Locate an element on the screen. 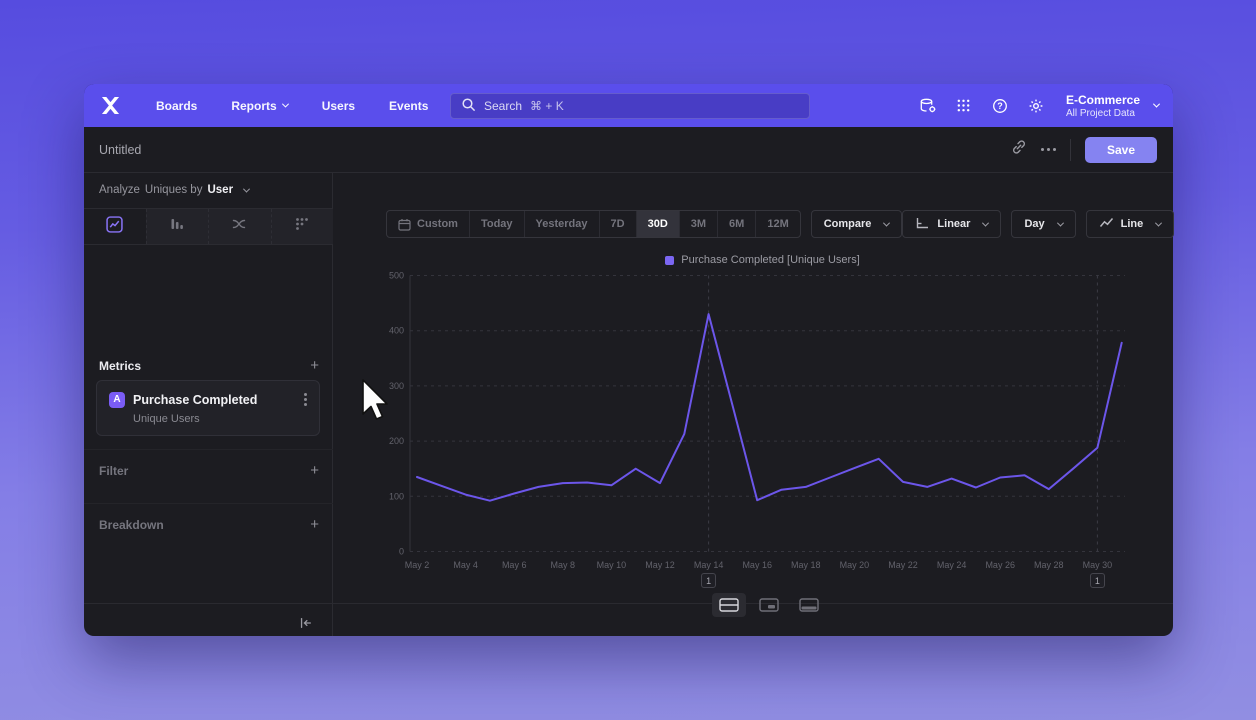 Image resolution: width=1256 pixels, height=720 pixels. x-axis-tick-label: May 16 is located at coordinates (757, 565).